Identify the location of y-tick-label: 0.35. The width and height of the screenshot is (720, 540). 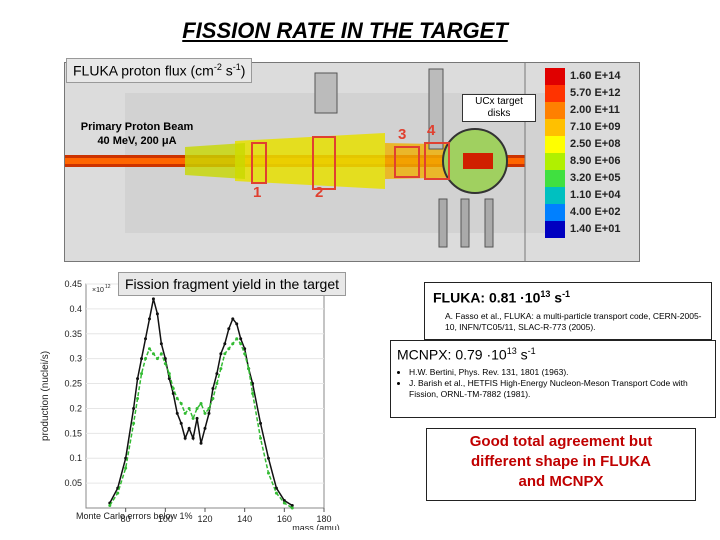
(73, 334).